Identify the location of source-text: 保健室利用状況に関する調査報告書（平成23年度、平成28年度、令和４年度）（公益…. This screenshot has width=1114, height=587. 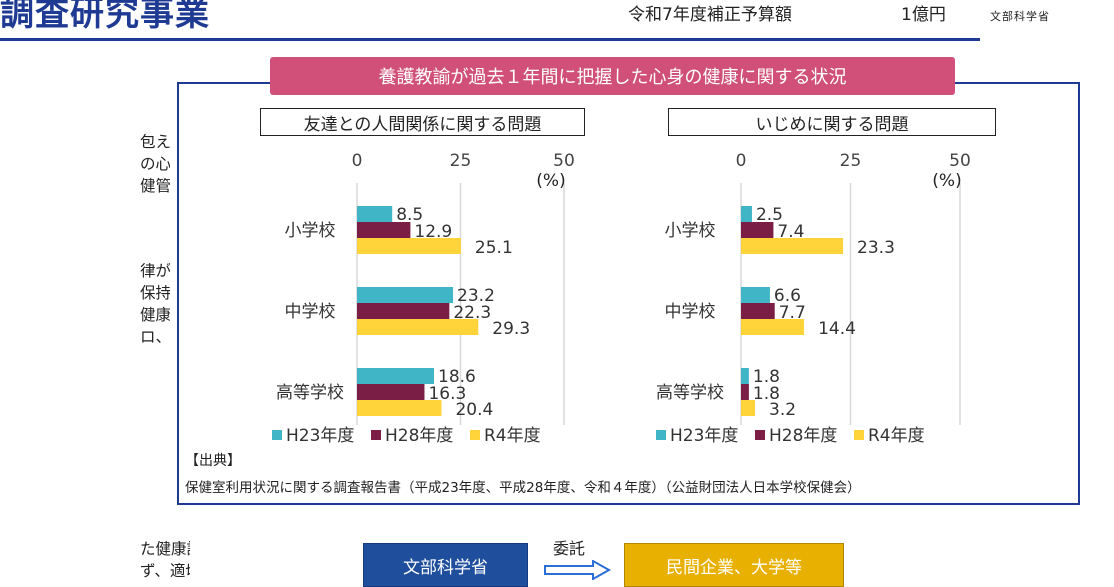
(523, 488).